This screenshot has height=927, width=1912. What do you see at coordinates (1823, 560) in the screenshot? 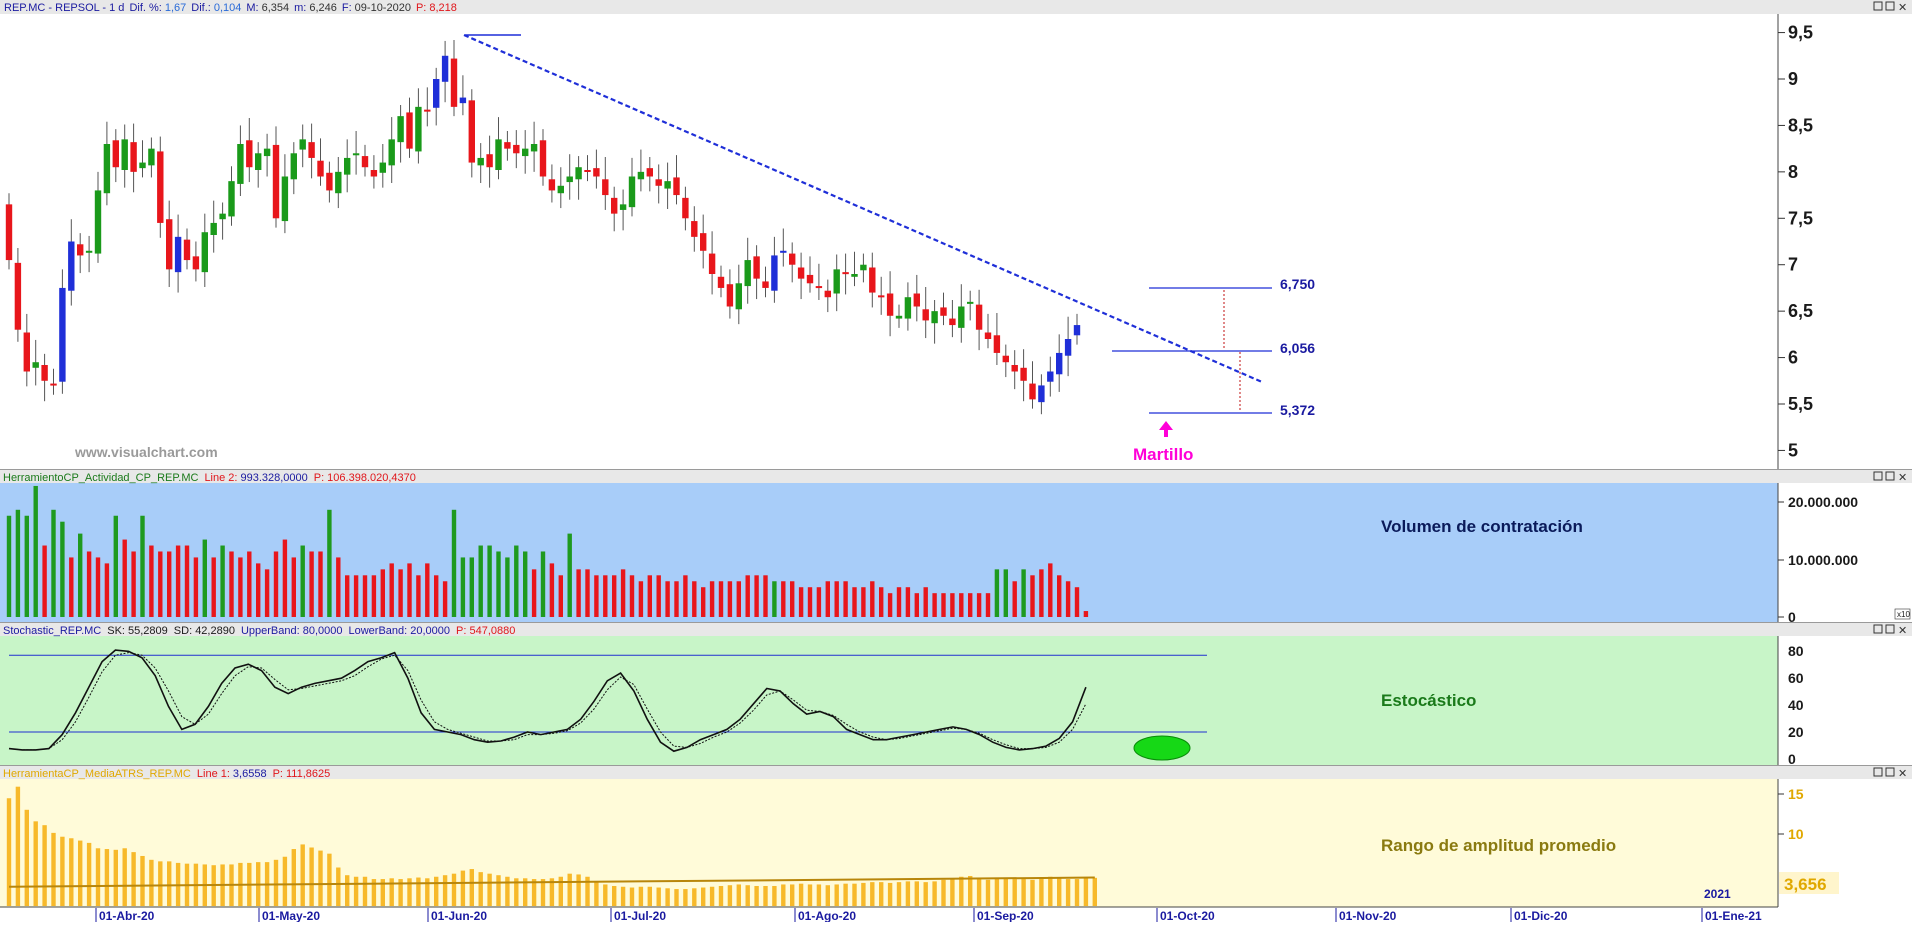
I see `volume-tick-label: 10.000.000` at bounding box center [1823, 560].